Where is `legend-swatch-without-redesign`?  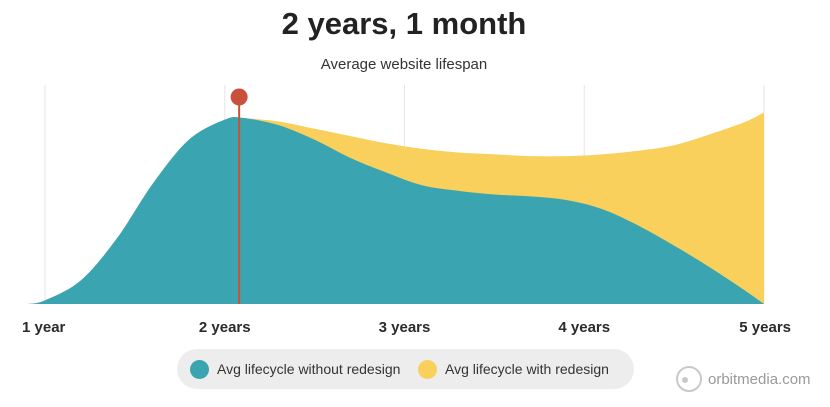
legend-swatch-without-redesign is located at coordinates (199, 369).